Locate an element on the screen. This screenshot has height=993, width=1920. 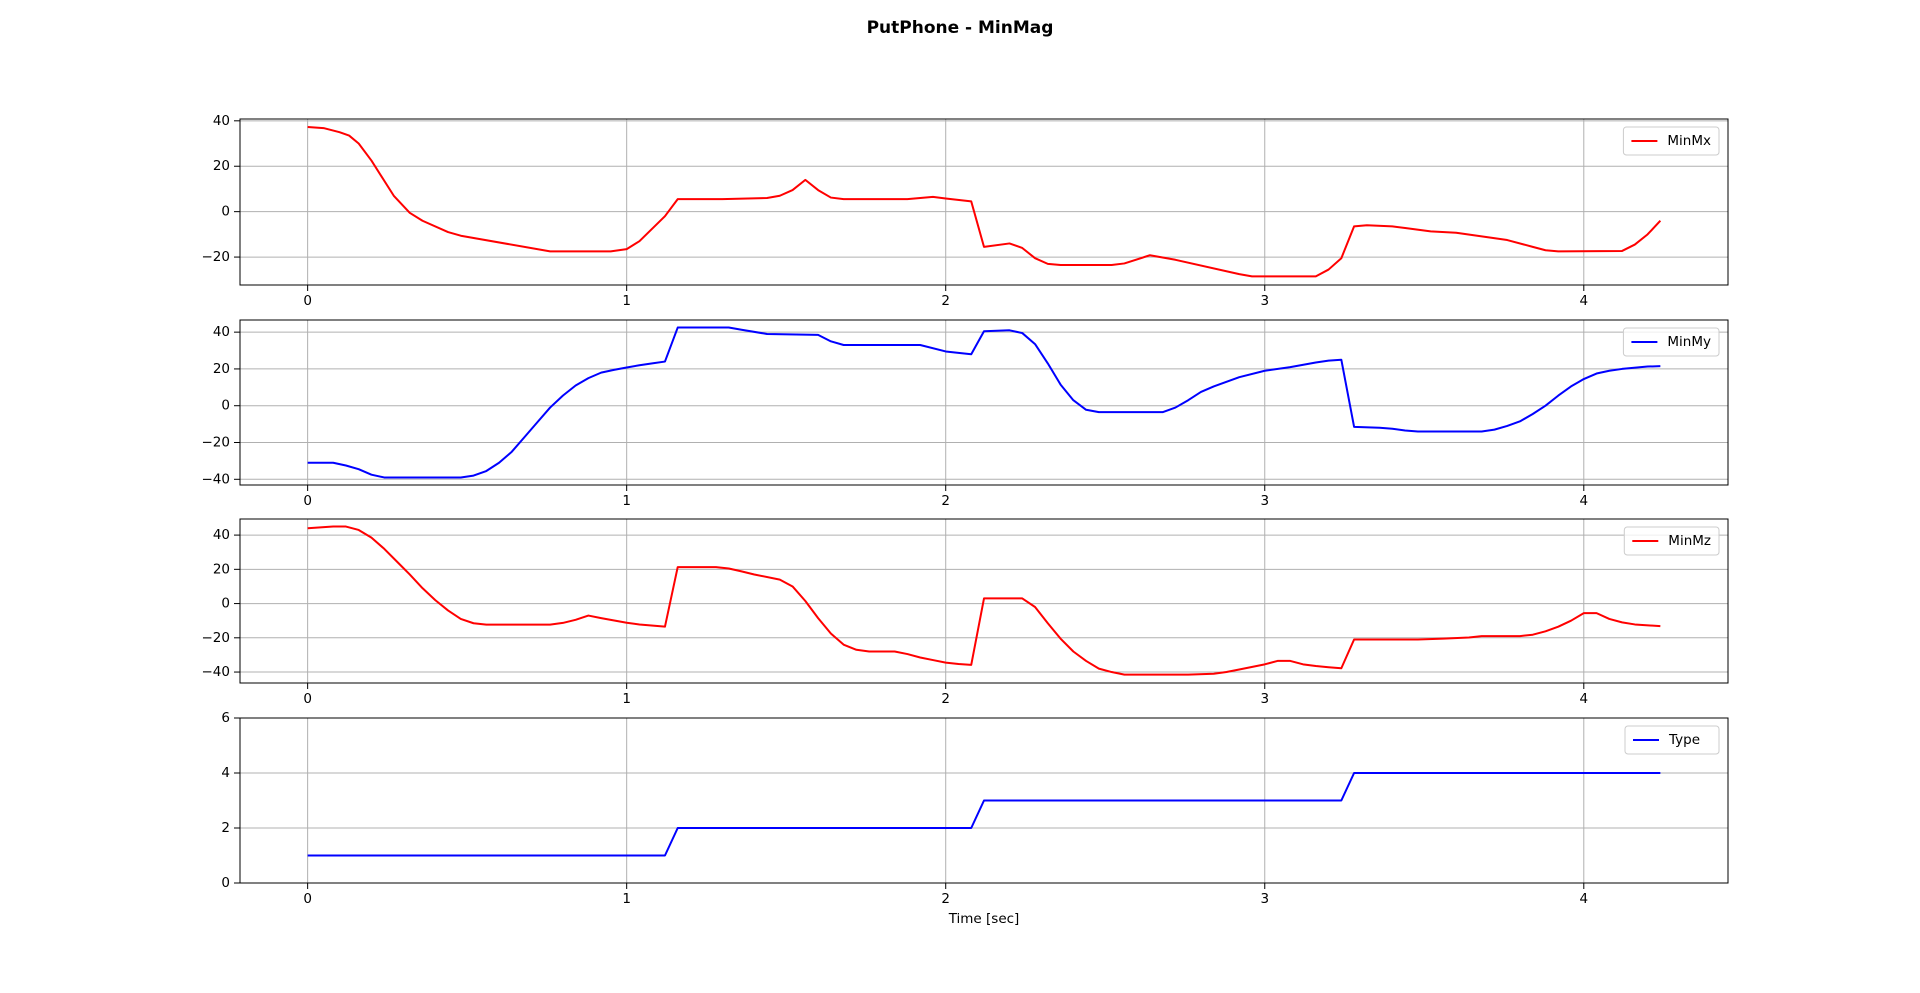
legend-label: MinMx is located at coordinates (1689, 141).